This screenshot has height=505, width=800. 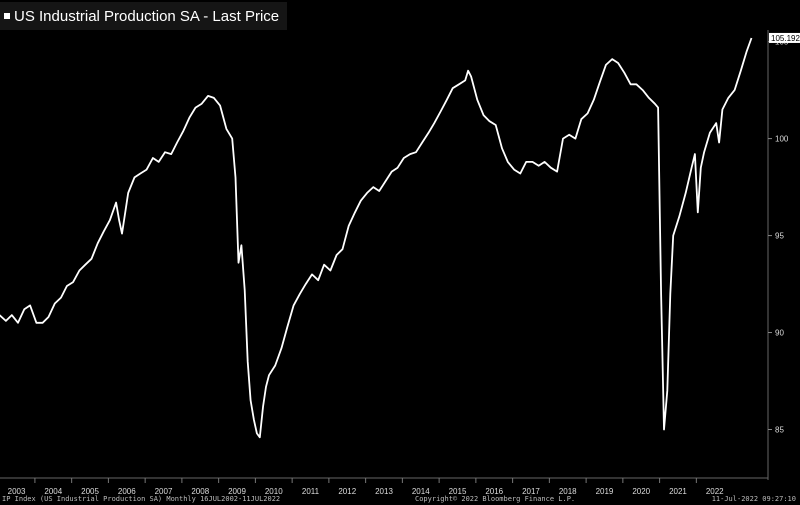 What do you see at coordinates (200, 491) in the screenshot?
I see `x-tick-label: 2008` at bounding box center [200, 491].